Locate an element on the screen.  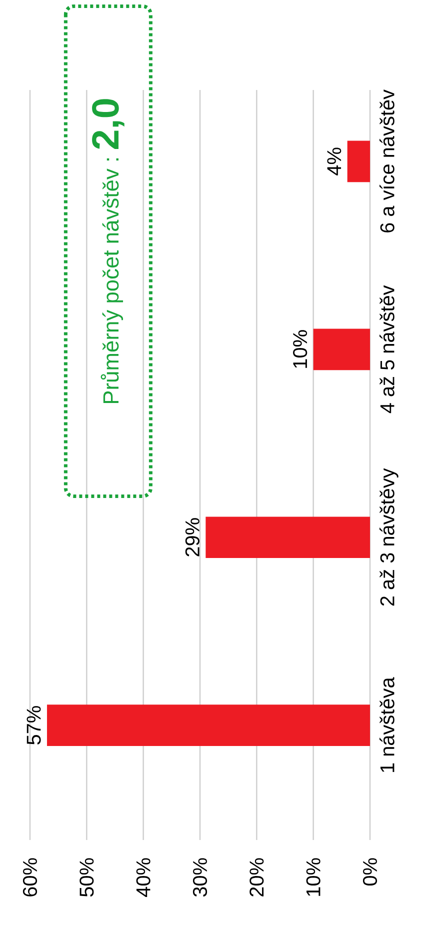
data-label: 4% is located at coordinates (334, 162).